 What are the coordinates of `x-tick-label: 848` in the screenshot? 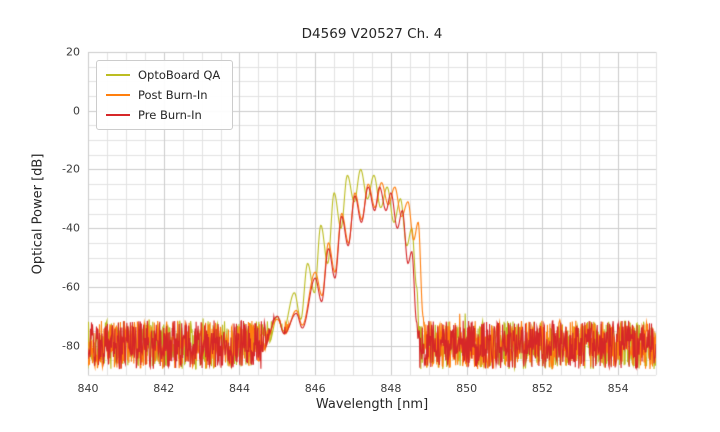 It's located at (391, 388).